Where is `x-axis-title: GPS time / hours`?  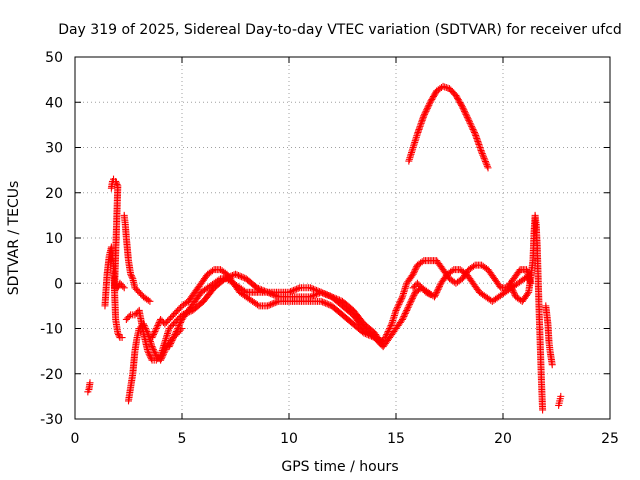 x-axis-title: GPS time / hours is located at coordinates (339, 467).